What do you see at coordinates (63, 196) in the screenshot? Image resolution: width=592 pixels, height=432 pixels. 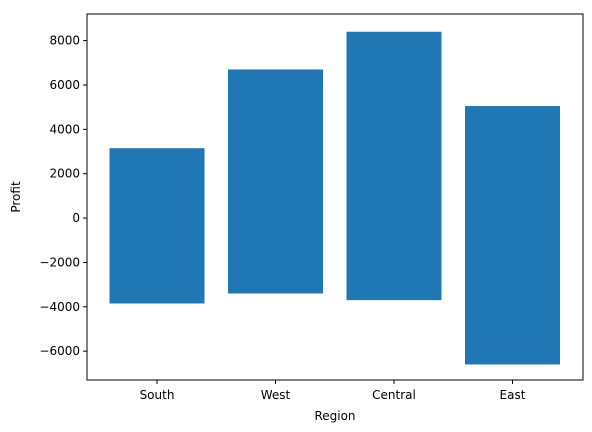 I see `y-axis-ticks: −6000 −4000 −2000 0 2000 4000 6000 8000` at bounding box center [63, 196].